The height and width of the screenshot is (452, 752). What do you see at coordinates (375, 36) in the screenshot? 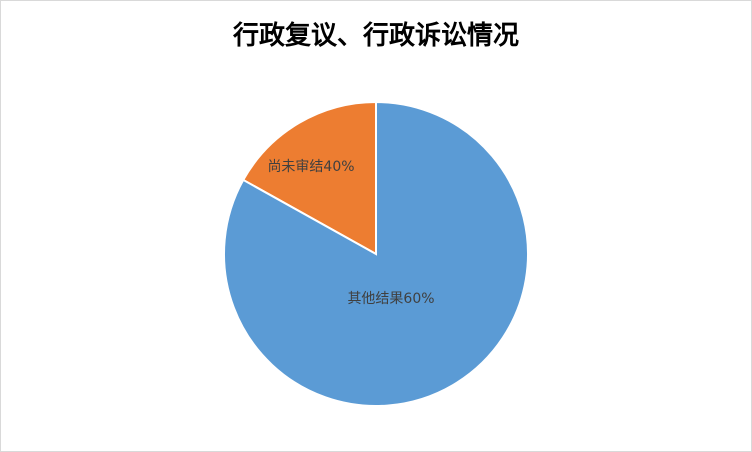
I see `chart-title: 行政复议、行政诉讼情况` at bounding box center [375, 36].